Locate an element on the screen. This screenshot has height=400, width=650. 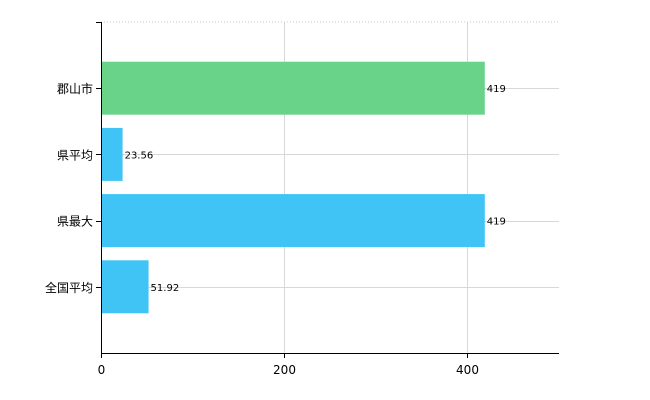
x-tick-label-1: 200 is located at coordinates (284, 370).